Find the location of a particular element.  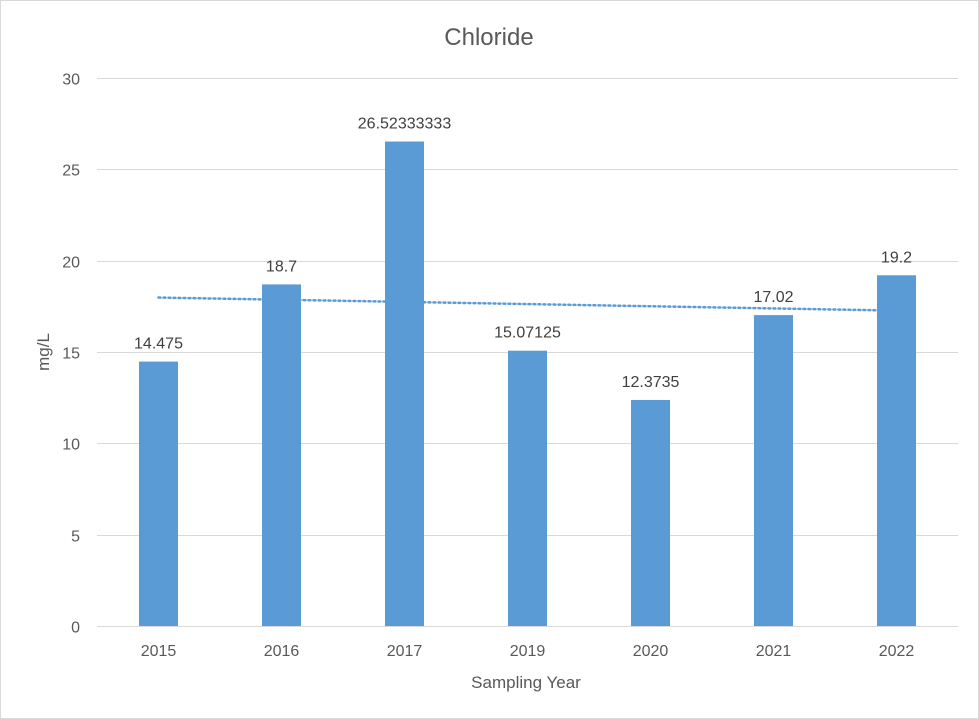

data-label: 12.3735 is located at coordinates (651, 382).